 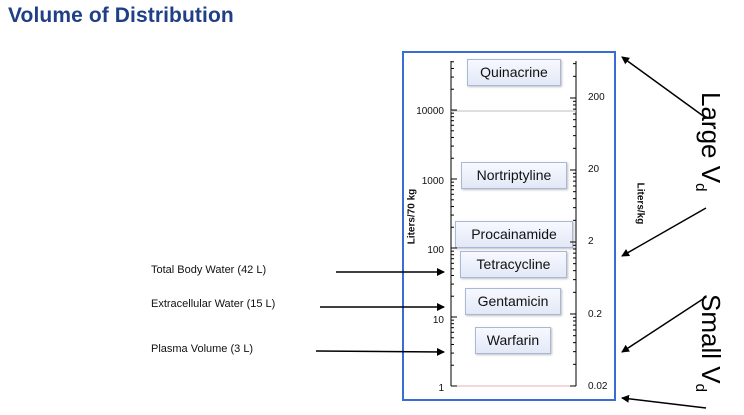 I want to click on left-tick-label: 1, so click(x=441, y=388).